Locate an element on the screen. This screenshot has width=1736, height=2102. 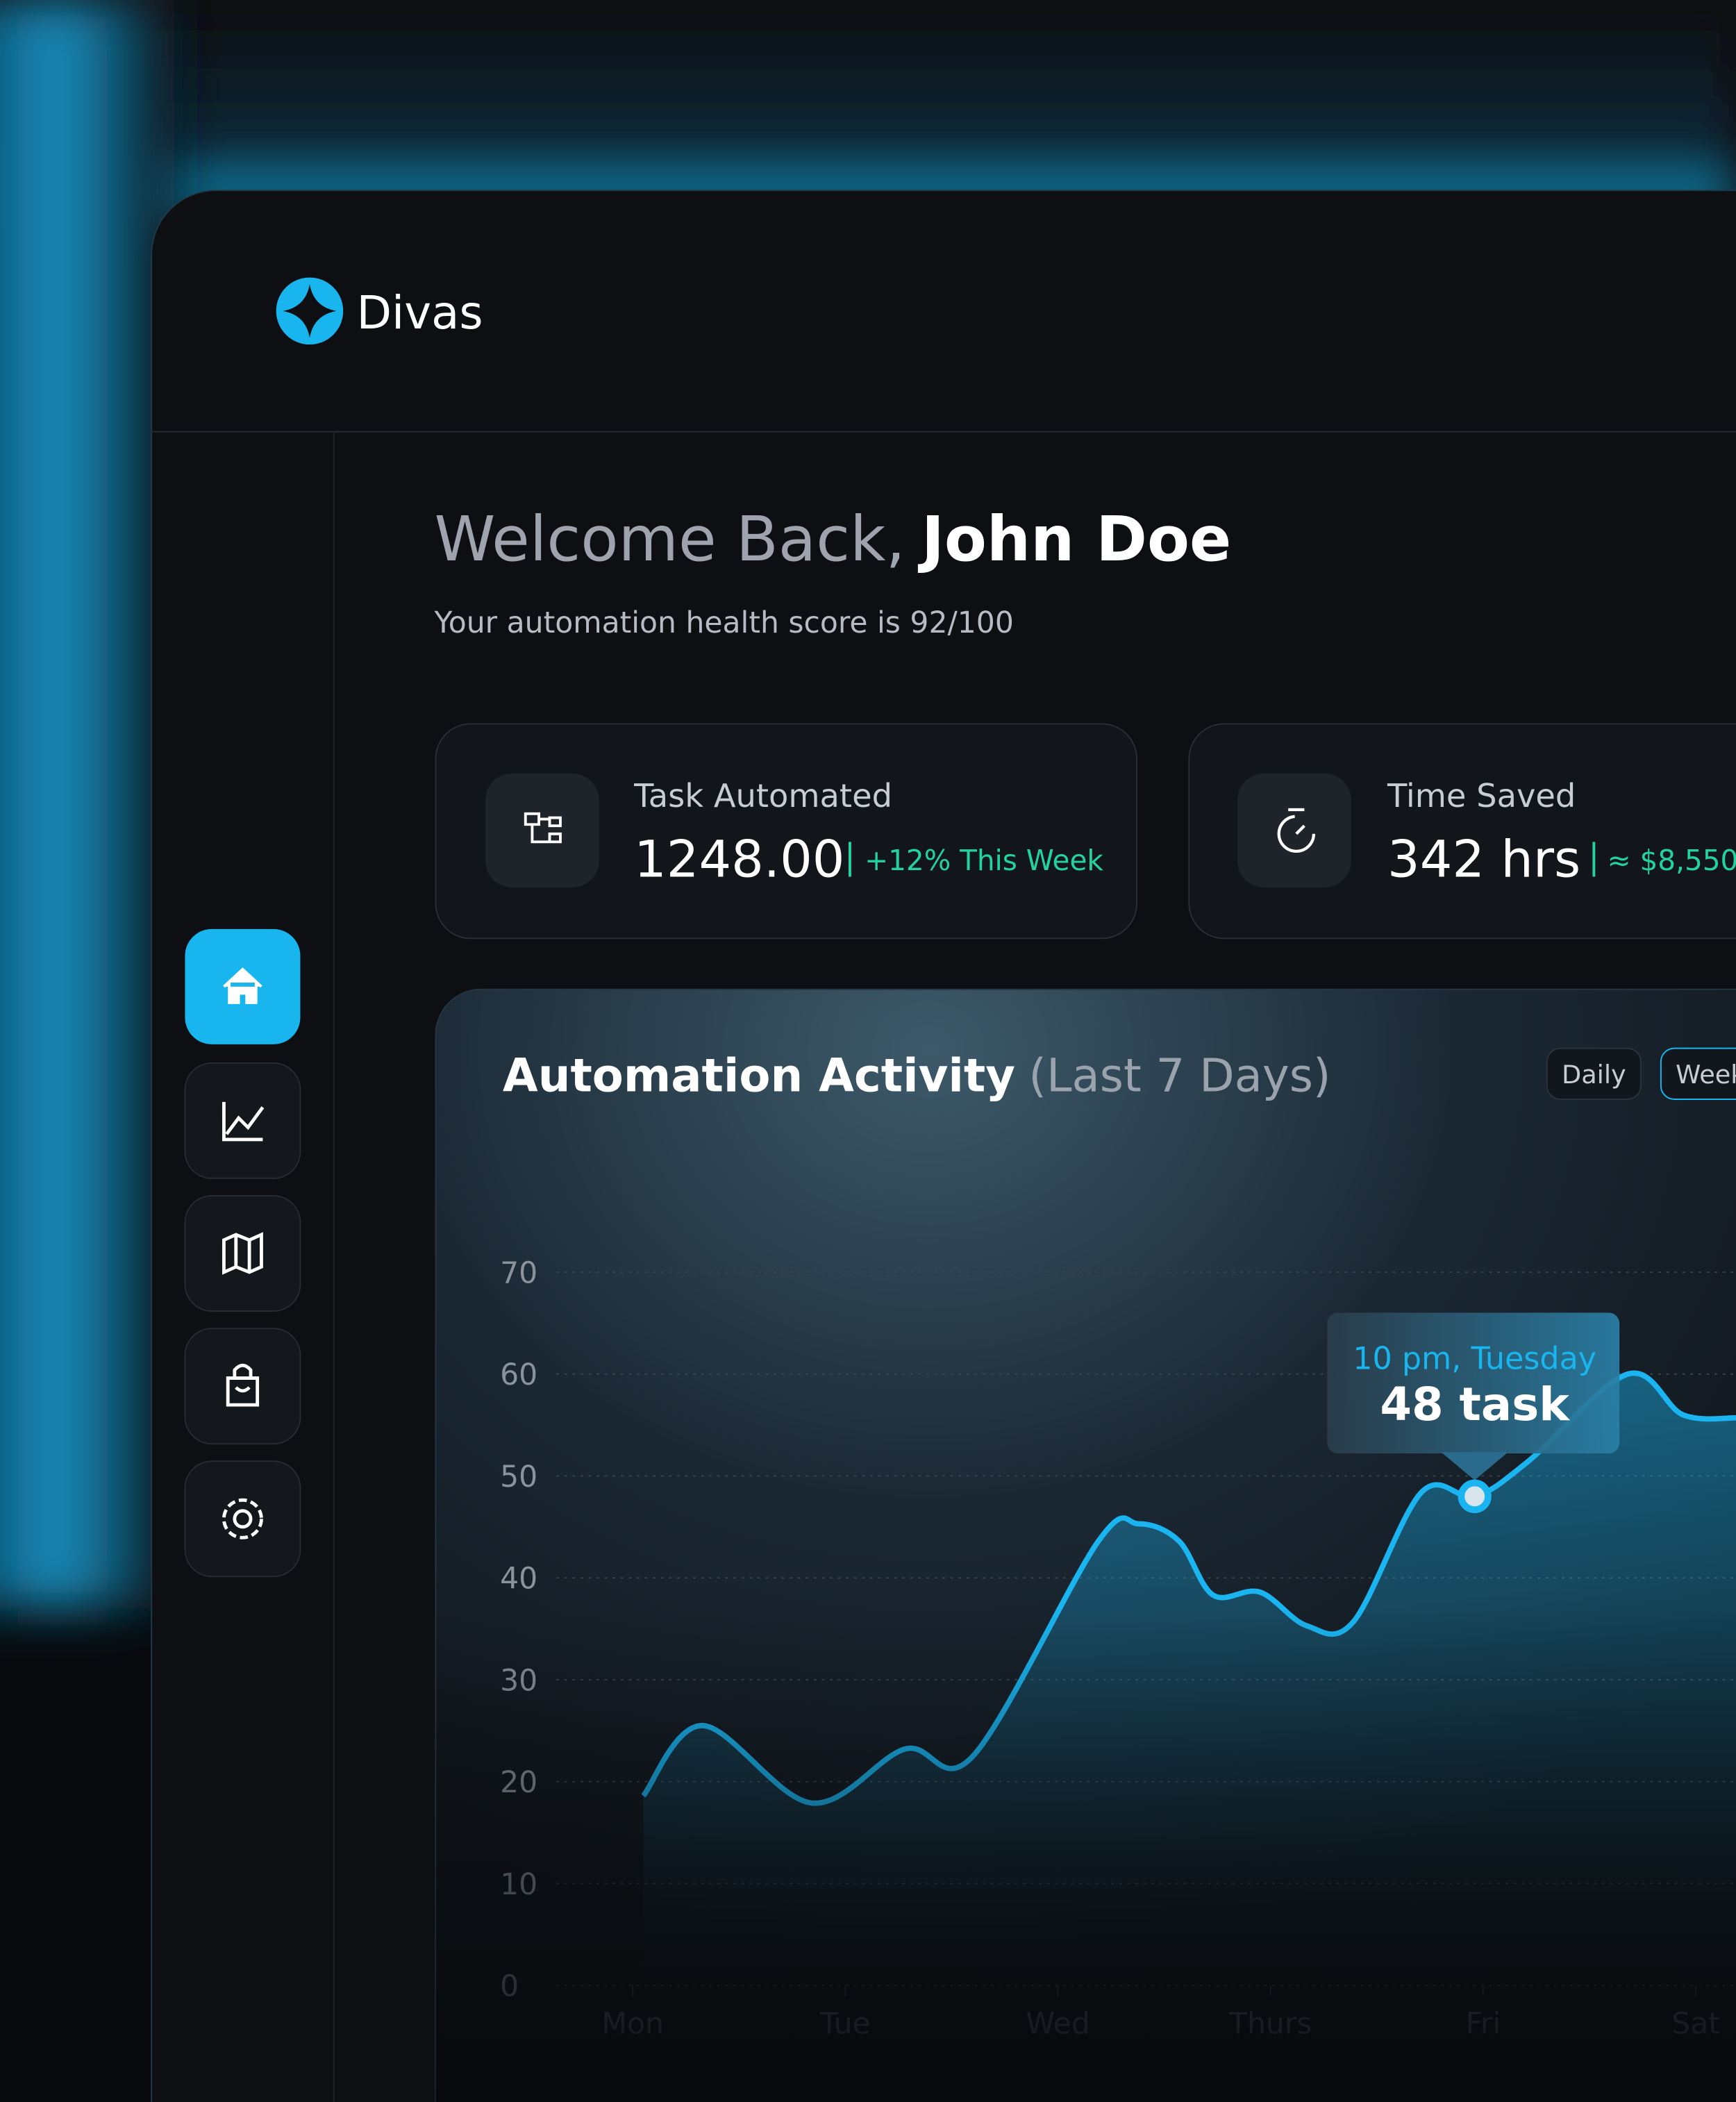
y-tick-label: 60 is located at coordinates (518, 1375).